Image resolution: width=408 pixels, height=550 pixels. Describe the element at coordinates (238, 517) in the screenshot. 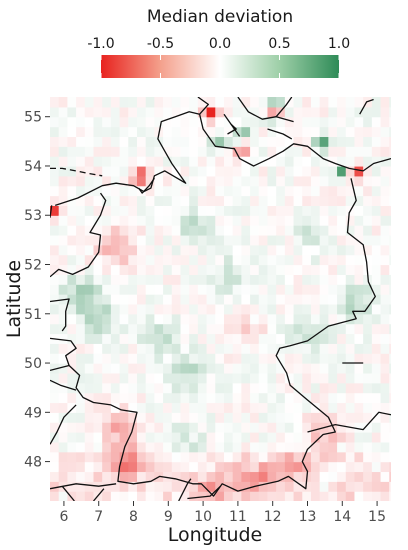

I see `x-tick-label: 11` at that location.